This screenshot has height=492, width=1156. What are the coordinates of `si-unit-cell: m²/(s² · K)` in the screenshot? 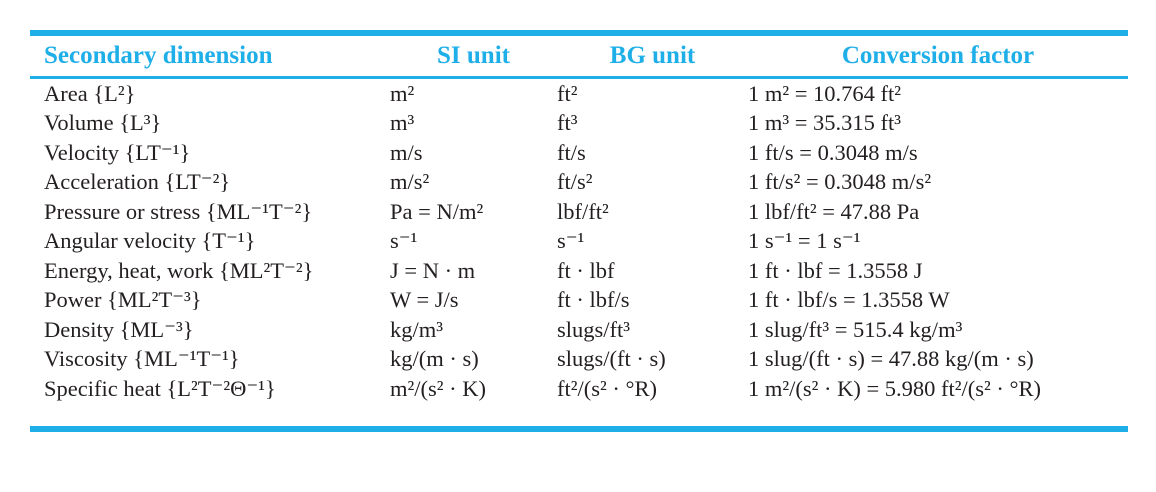 It's located at (438, 388).